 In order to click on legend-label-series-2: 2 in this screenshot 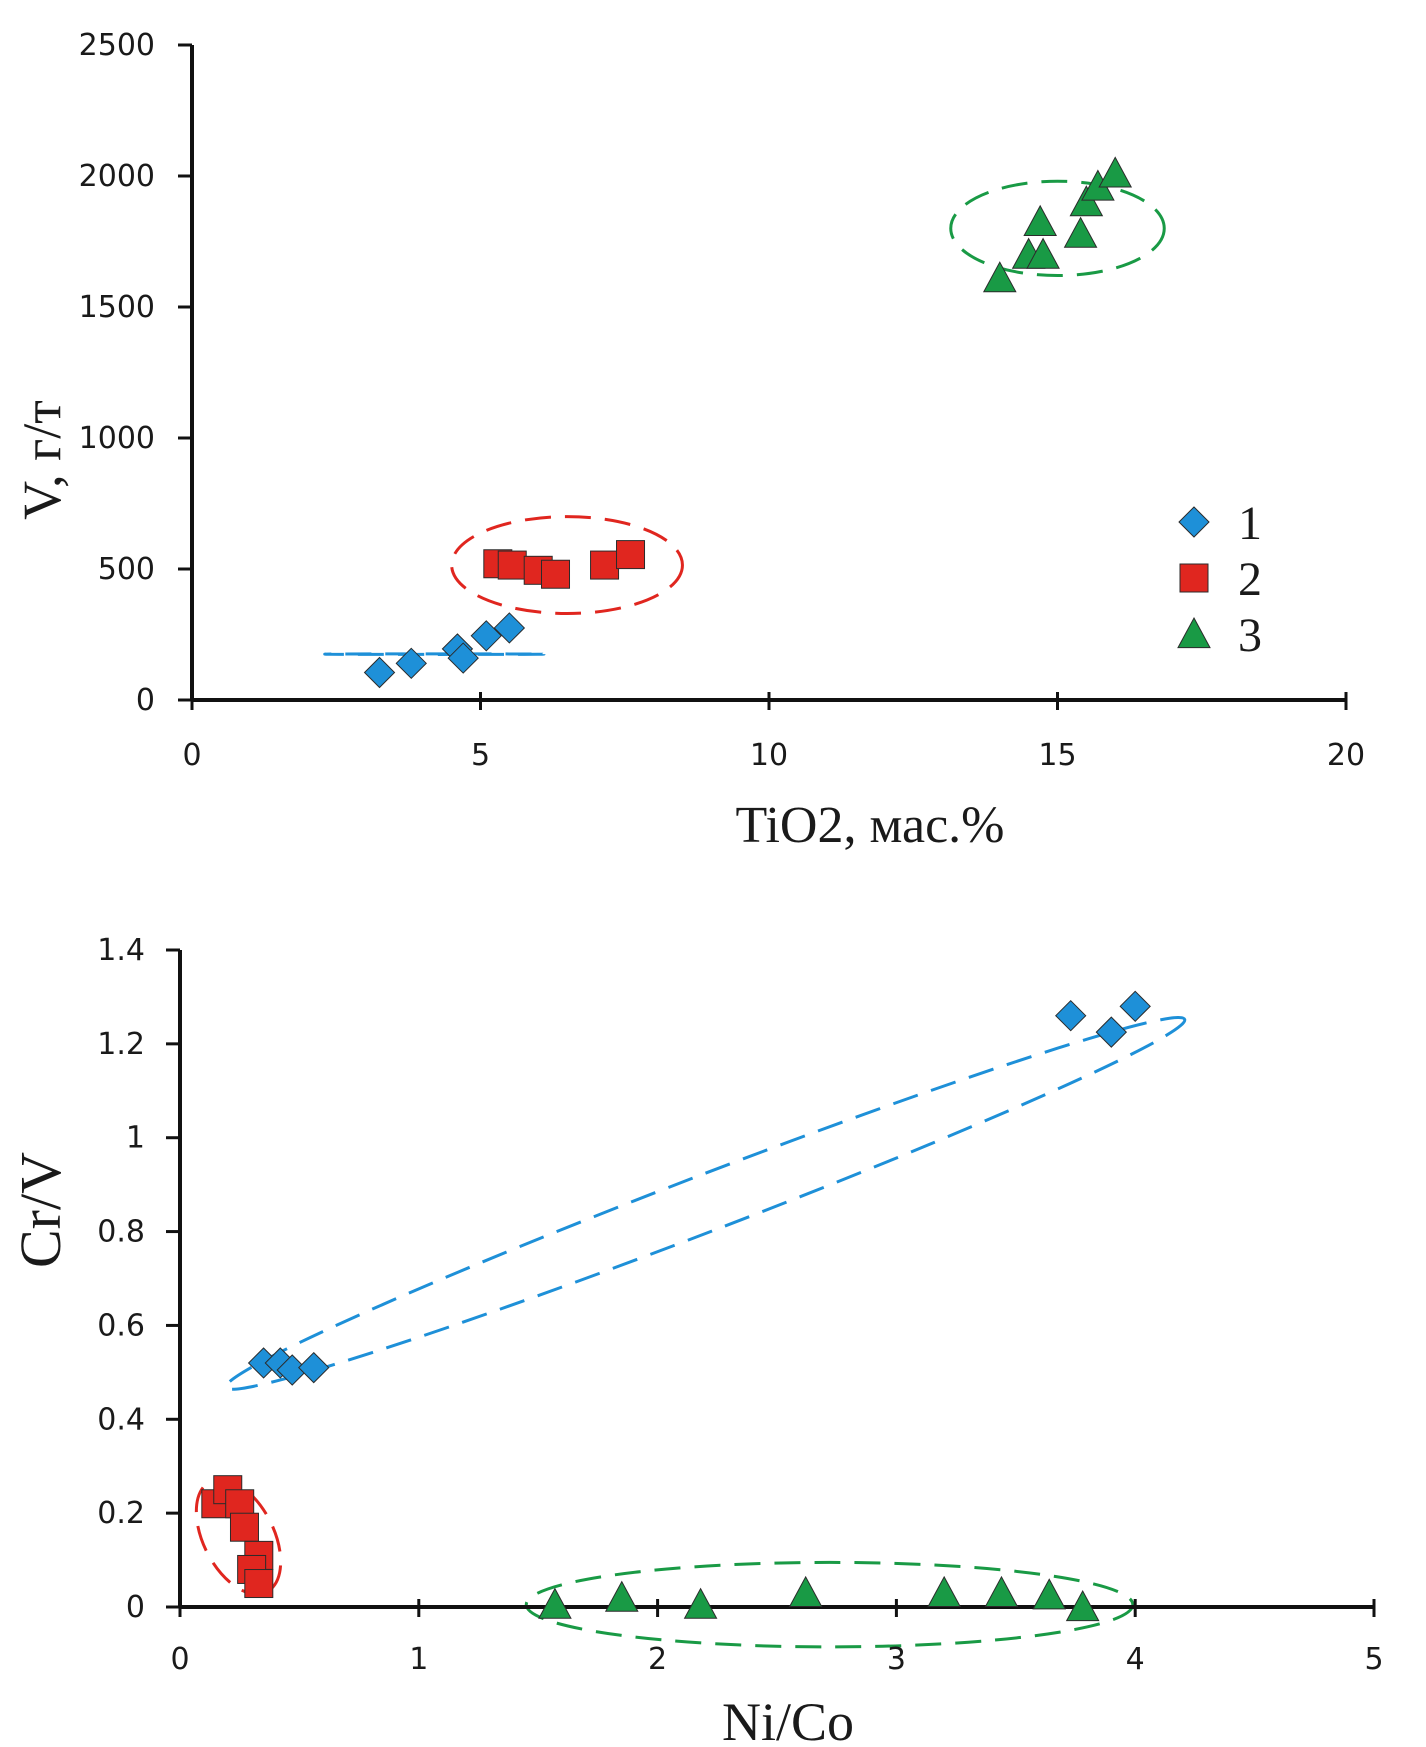, I will do `click(1250, 579)`.